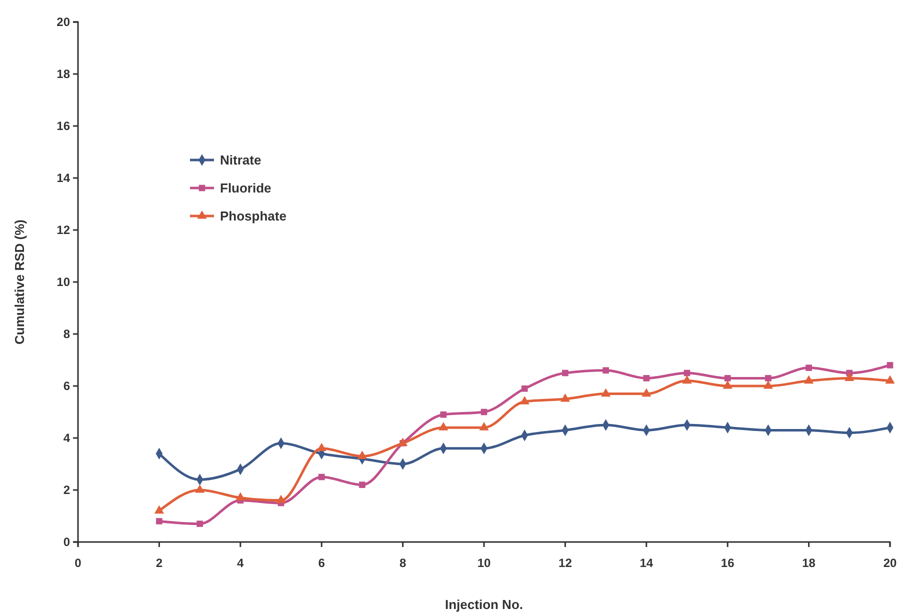 Image resolution: width=902 pixels, height=615 pixels. Describe the element at coordinates (66, 385) in the screenshot. I see `y-tick-label: 6` at that location.